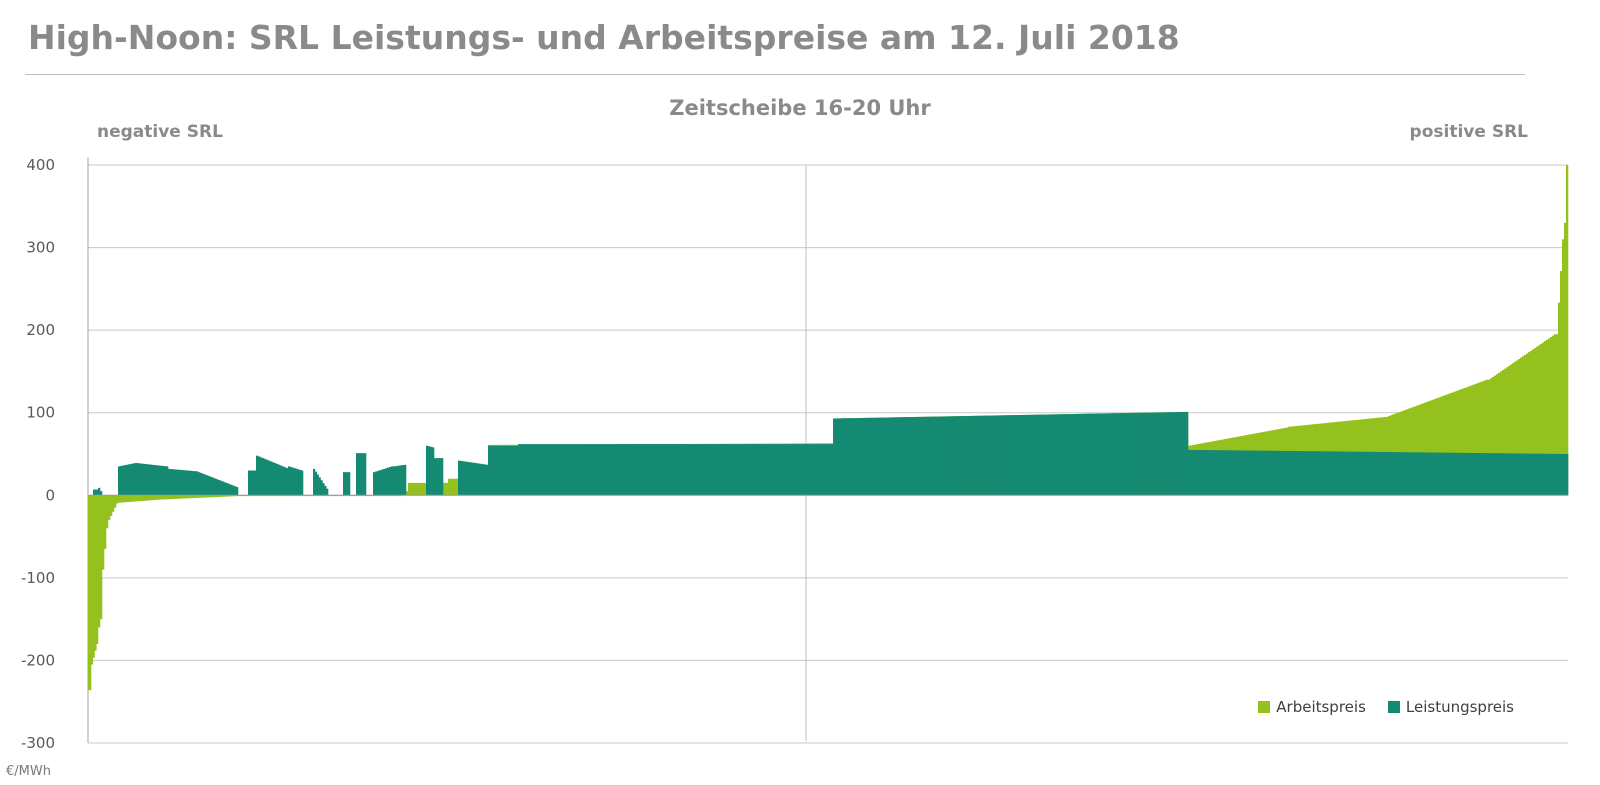 The height and width of the screenshot is (785, 1600). What do you see at coordinates (40, 248) in the screenshot?
I see `y-tick-label-300: 300` at bounding box center [40, 248].